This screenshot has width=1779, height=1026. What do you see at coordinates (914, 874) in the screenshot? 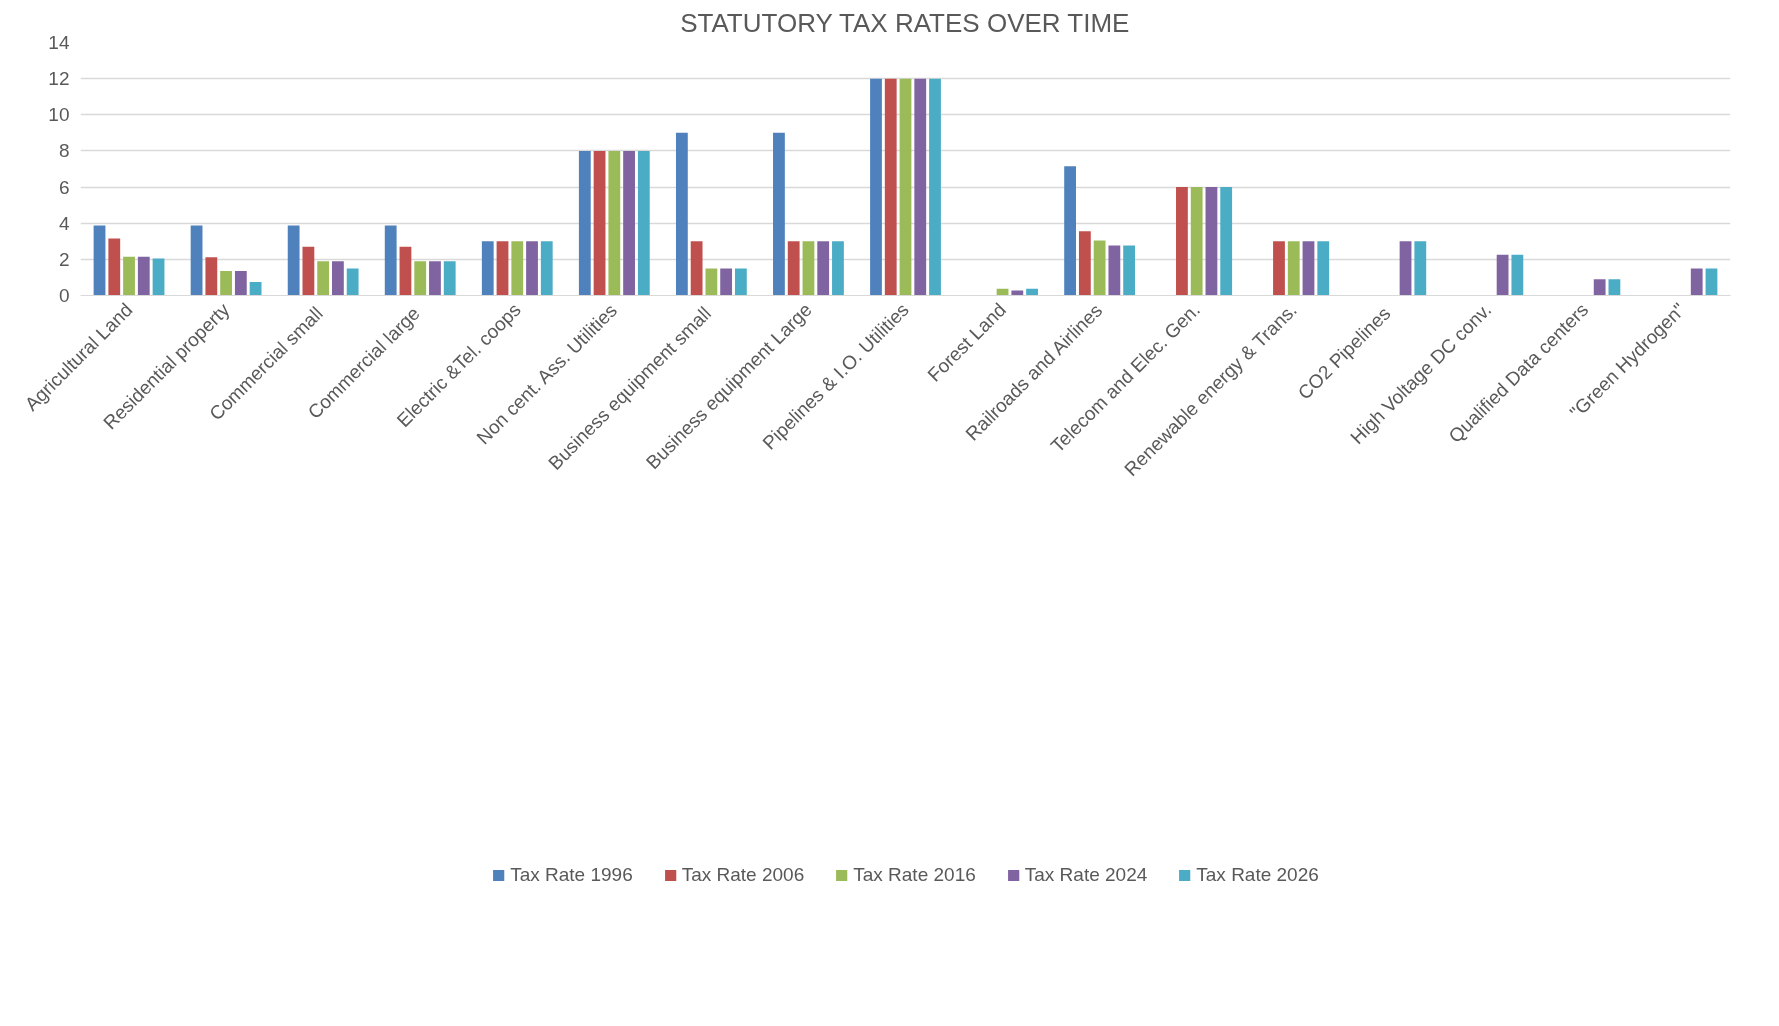
I see `legend-label: Tax Rate 2016` at bounding box center [914, 874].